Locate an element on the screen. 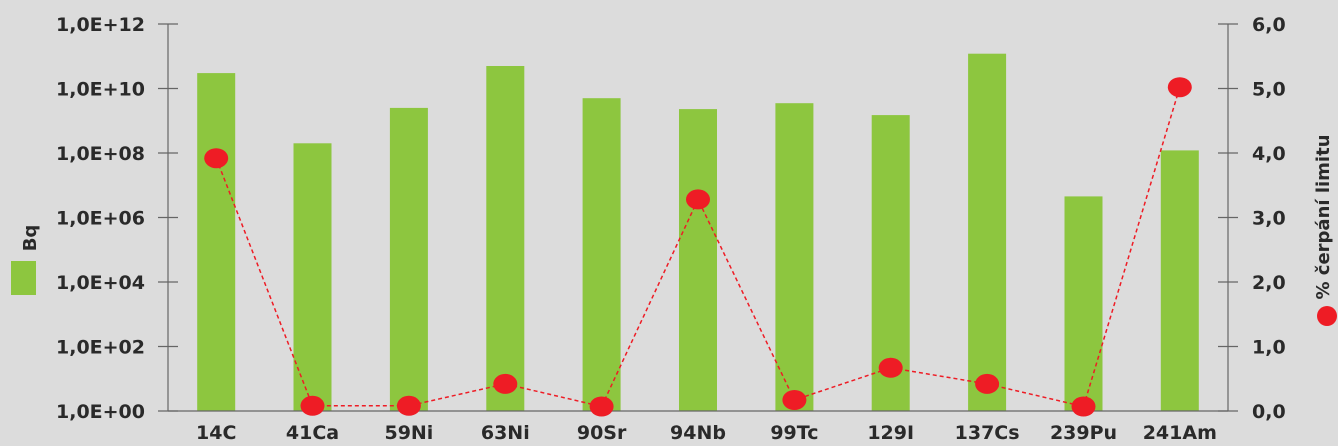 The image size is (1338, 446). point-129i is located at coordinates (890, 367).